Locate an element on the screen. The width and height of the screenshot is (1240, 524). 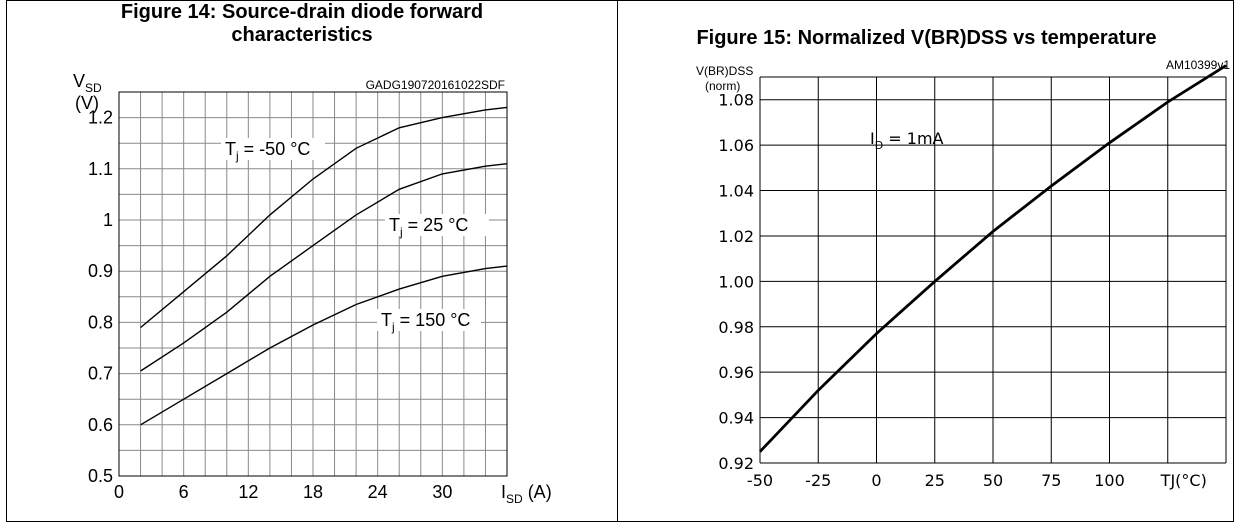
y-tick-label: 1.08 is located at coordinates (736, 100).